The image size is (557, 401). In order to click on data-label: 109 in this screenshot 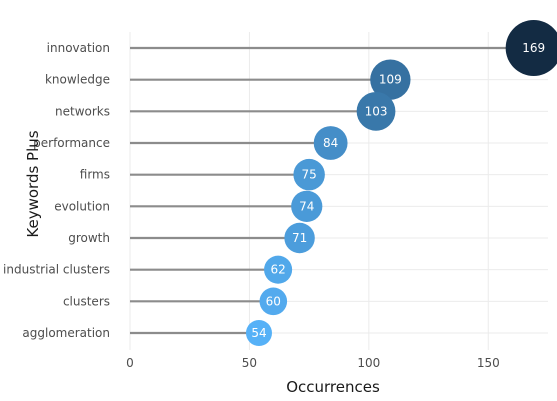, I will do `click(390, 80)`.